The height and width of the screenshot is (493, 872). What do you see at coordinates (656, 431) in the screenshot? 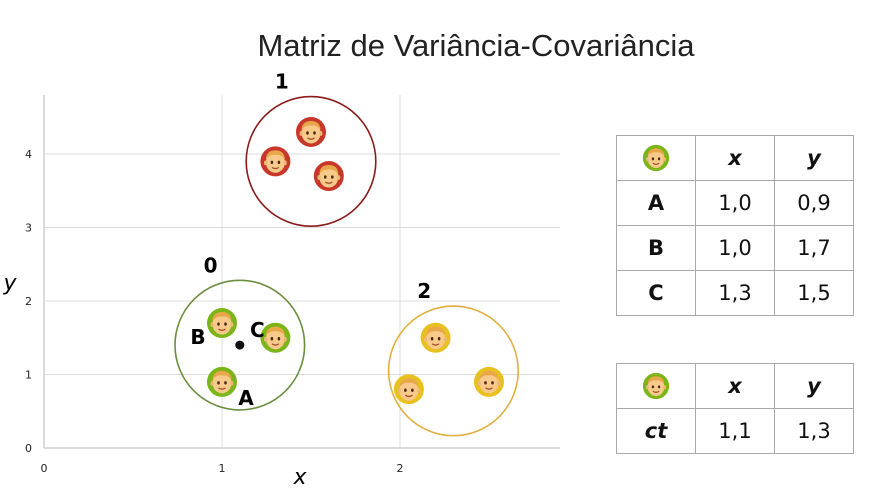
I see `row-label: ct` at bounding box center [656, 431].